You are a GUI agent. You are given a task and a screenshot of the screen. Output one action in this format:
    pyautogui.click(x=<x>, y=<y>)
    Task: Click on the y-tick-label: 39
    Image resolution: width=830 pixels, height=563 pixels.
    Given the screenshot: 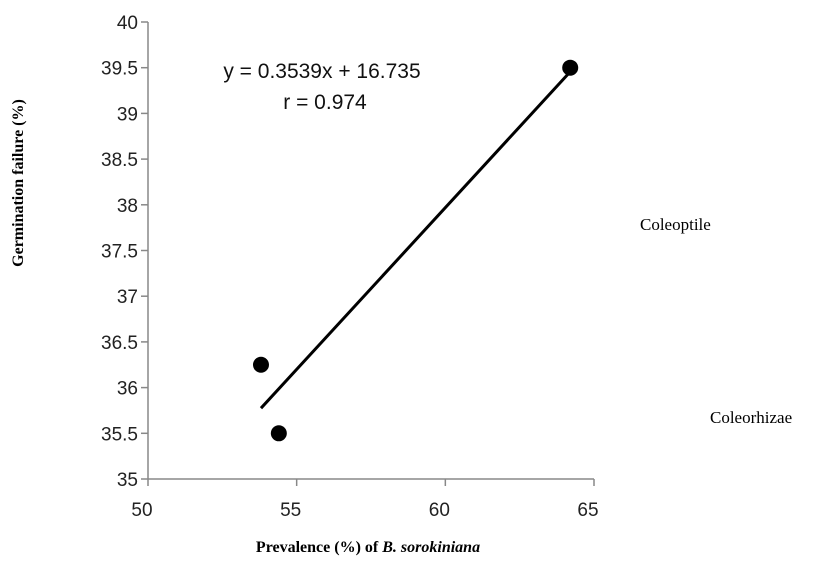 What is the action you would take?
    pyautogui.click(x=127, y=114)
    